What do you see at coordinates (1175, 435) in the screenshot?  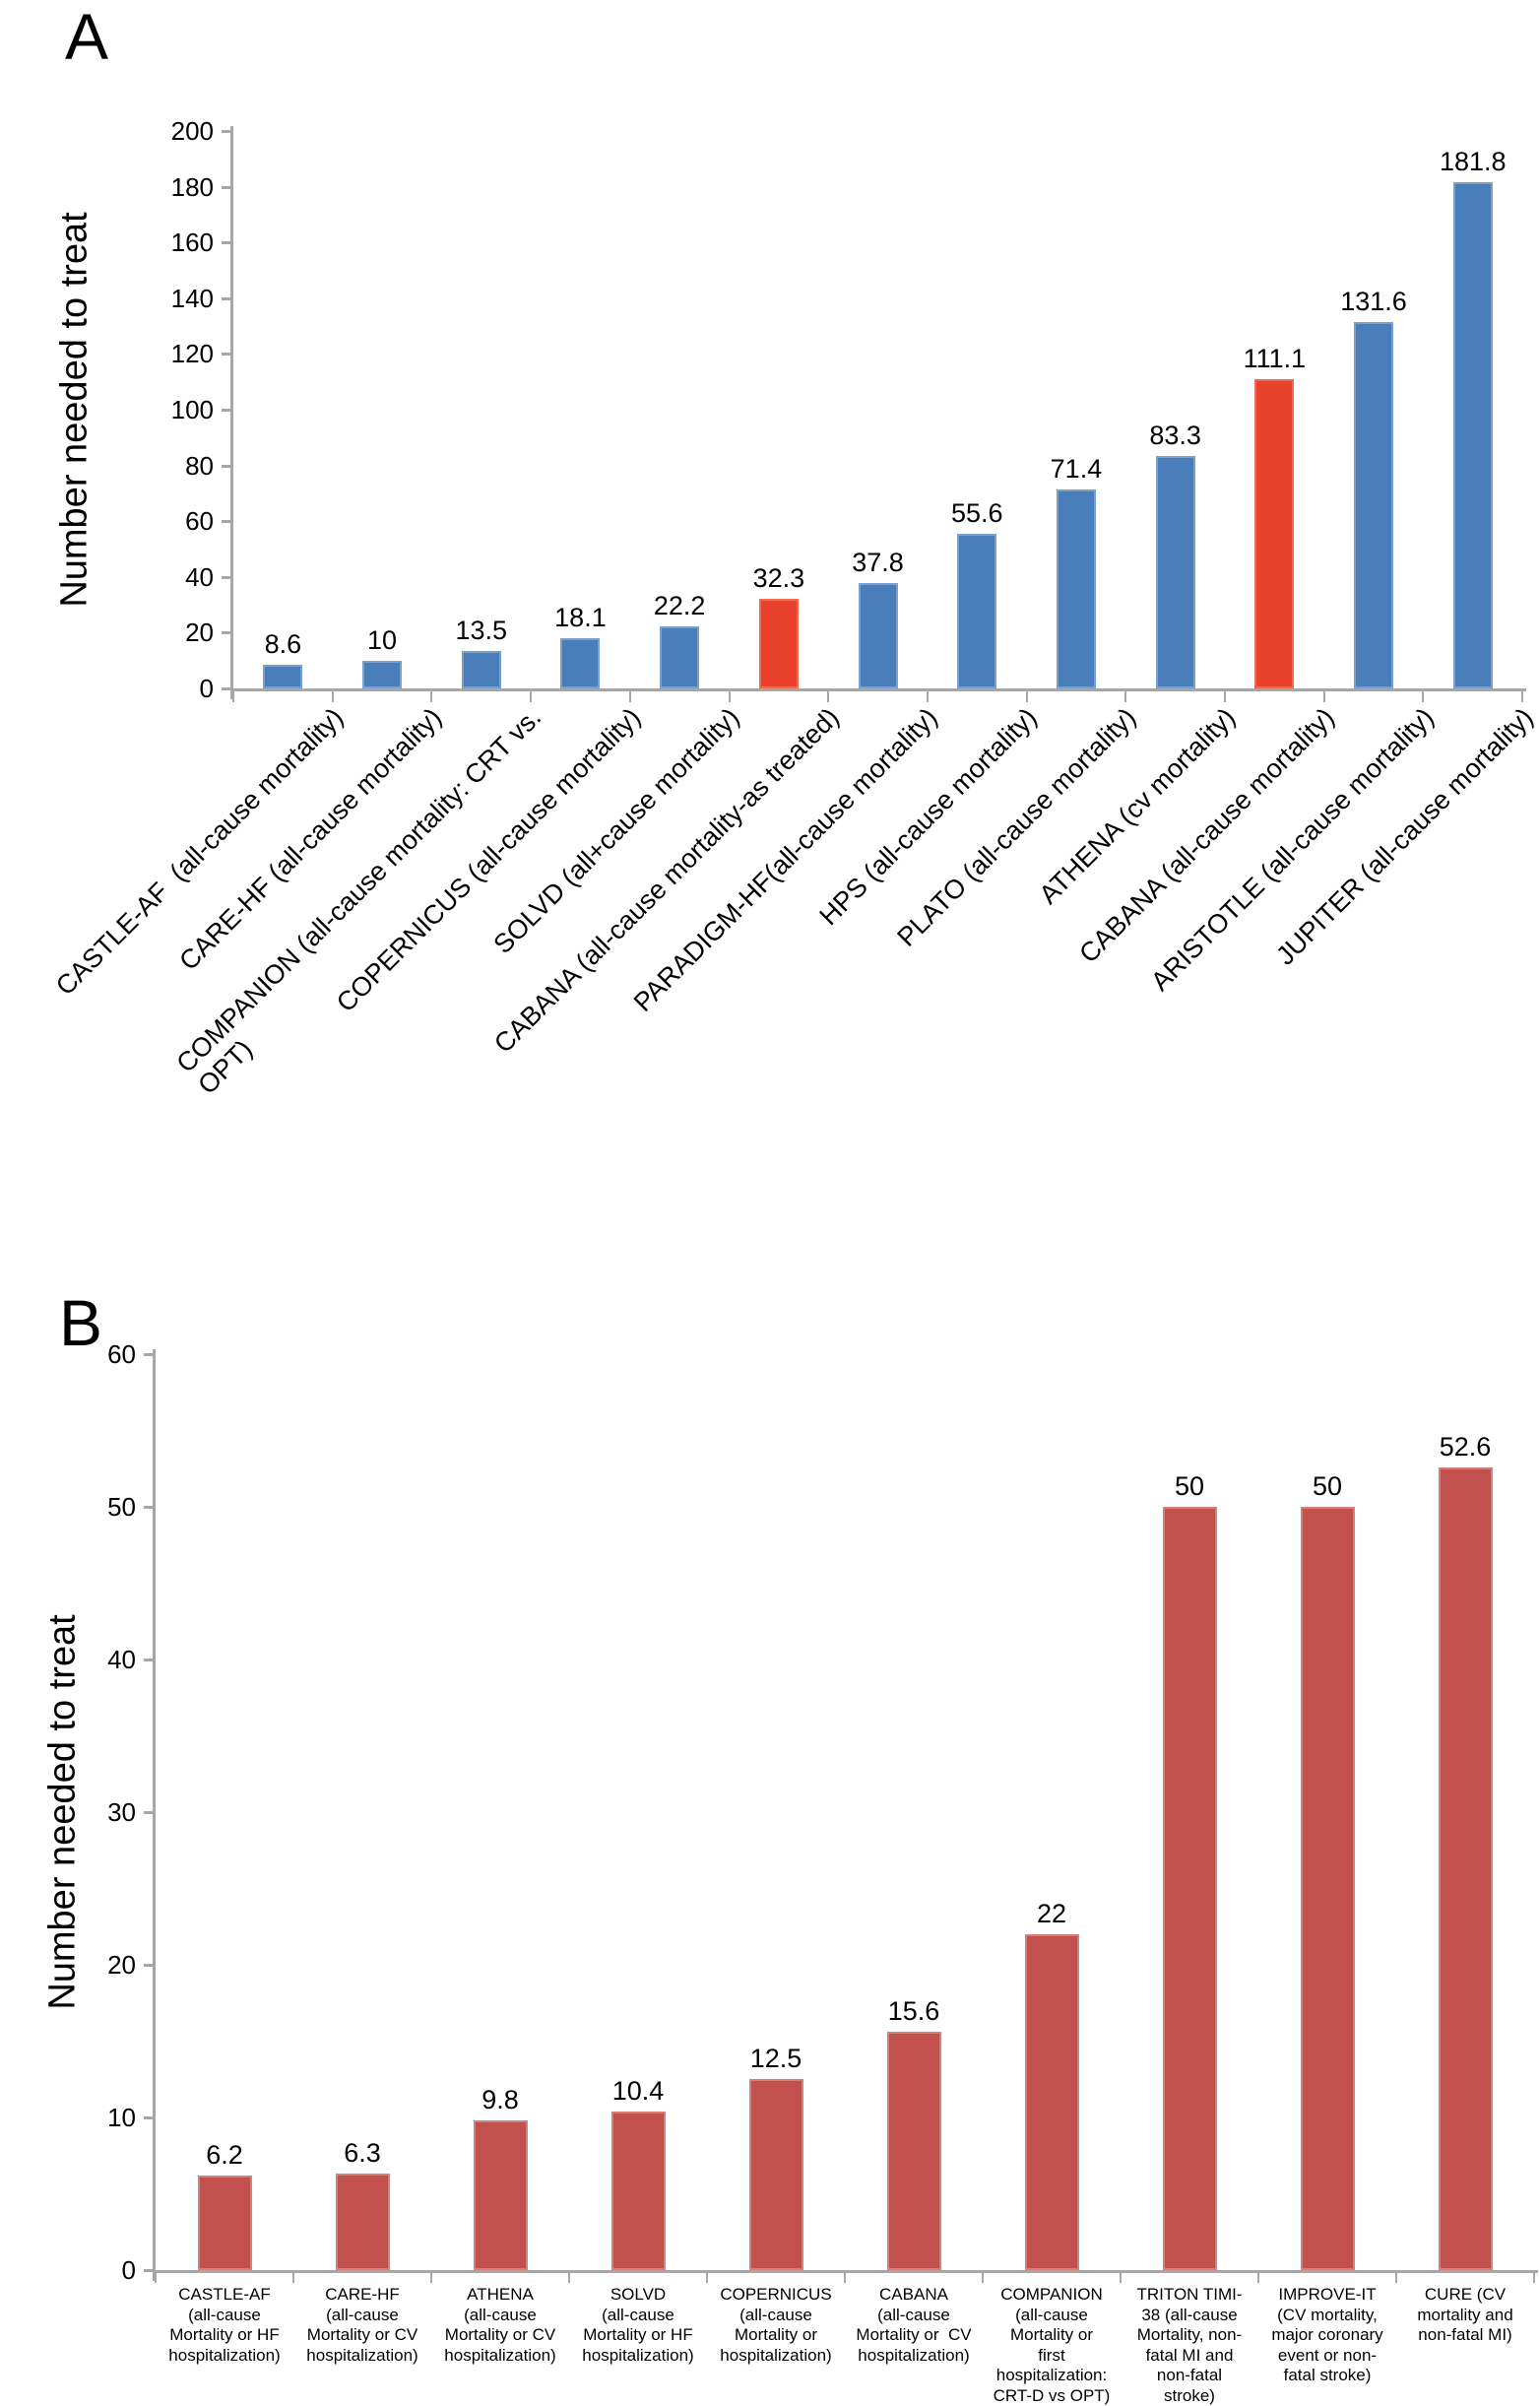 I see `bar-value-label: 83.3` at bounding box center [1175, 435].